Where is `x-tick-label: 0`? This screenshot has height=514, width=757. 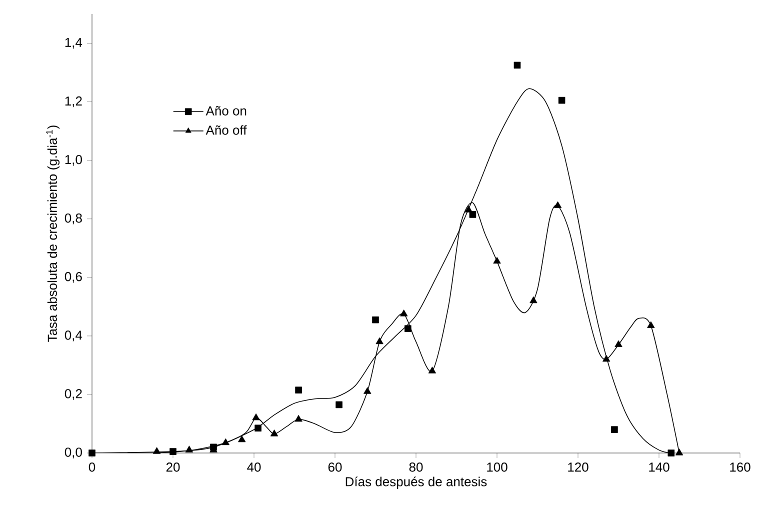 x-tick-label: 0 is located at coordinates (92, 467).